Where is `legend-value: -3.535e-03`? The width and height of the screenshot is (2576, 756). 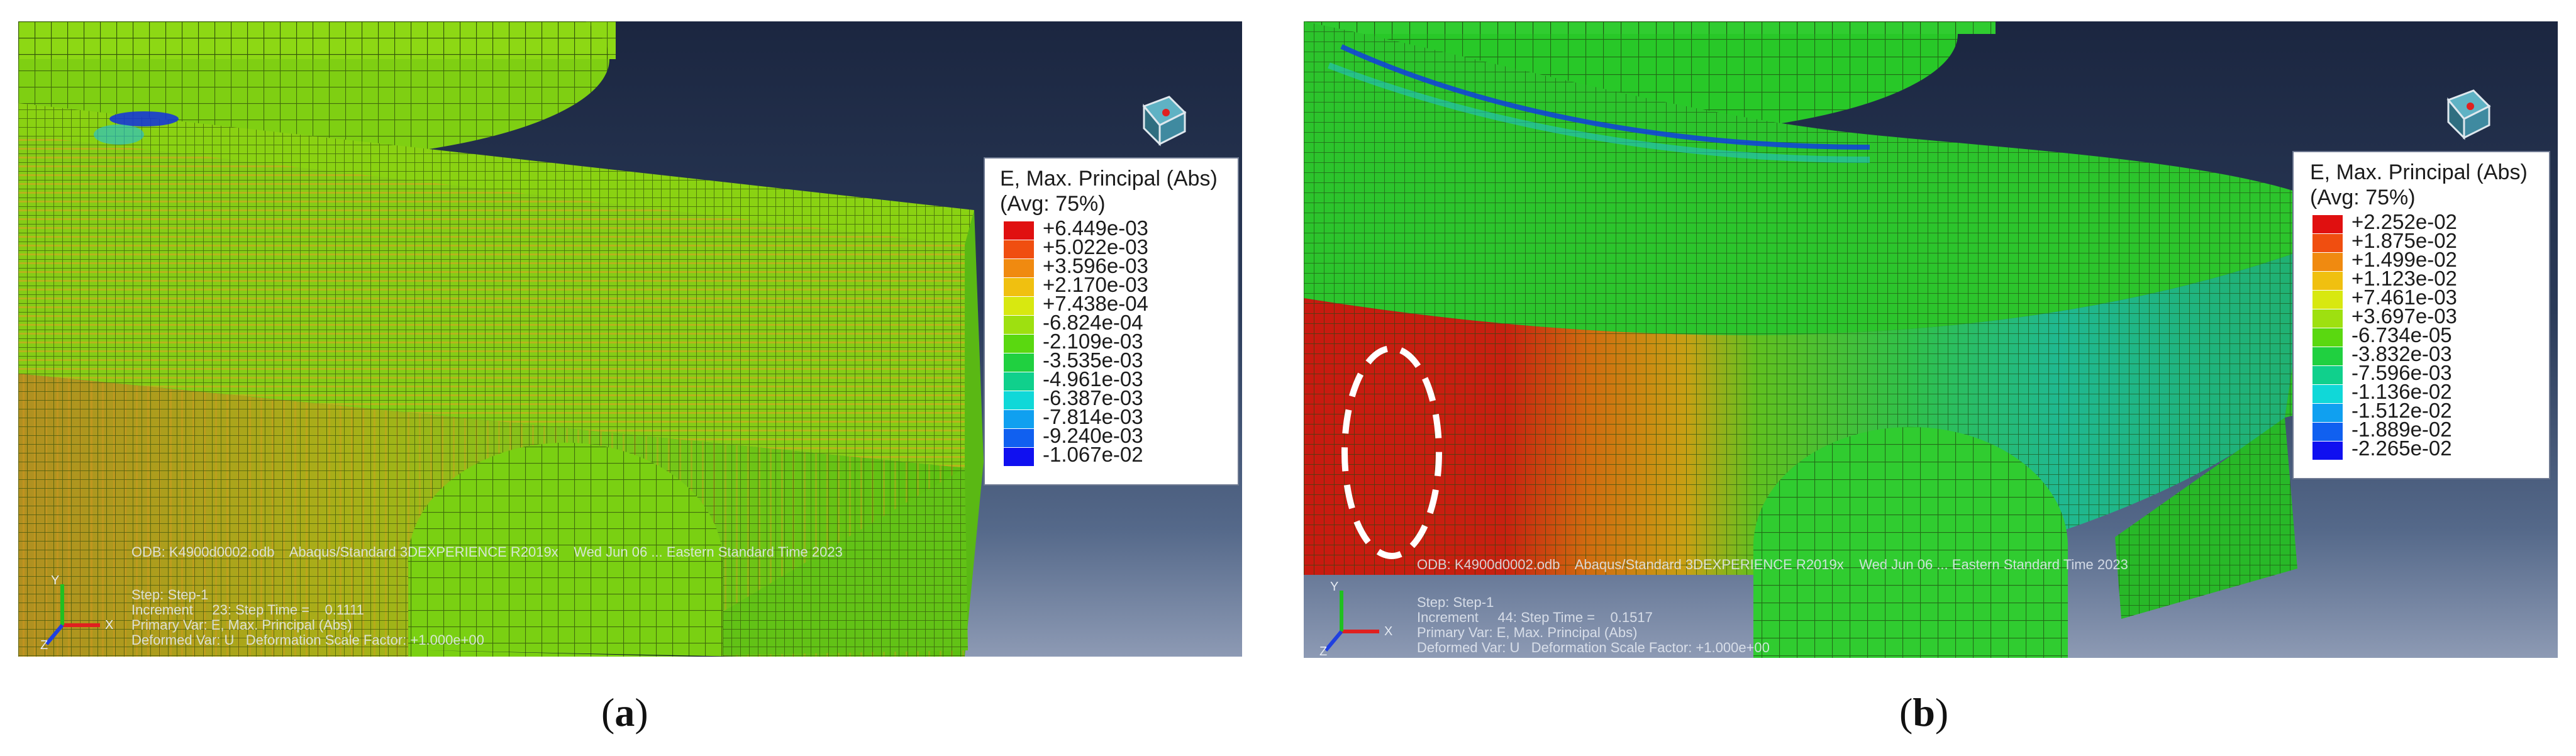
legend-value: -3.535e-03 is located at coordinates (1093, 360).